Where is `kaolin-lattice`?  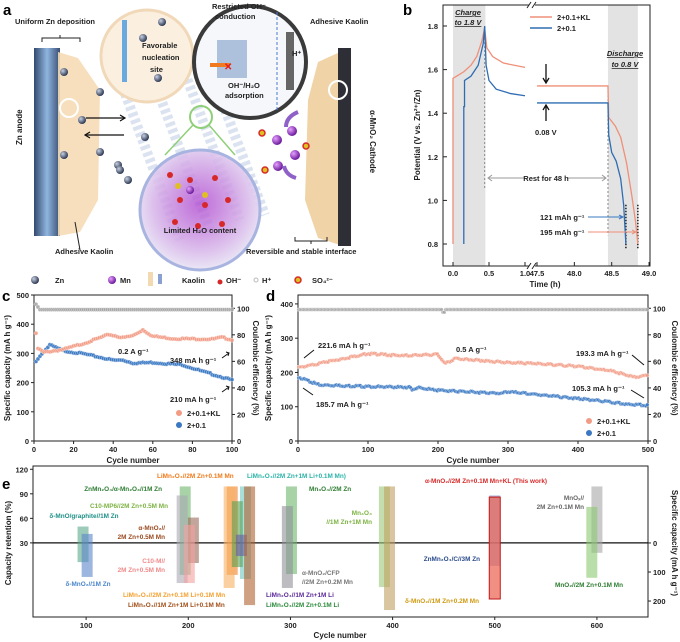
kaolin-lattice is located at coordinates (192, 150).